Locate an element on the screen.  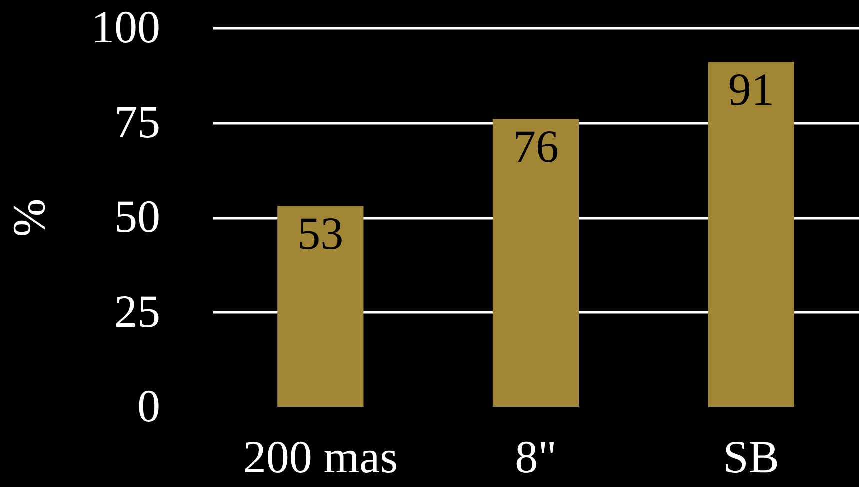
y-axis-title: % is located at coordinates (29, 218).